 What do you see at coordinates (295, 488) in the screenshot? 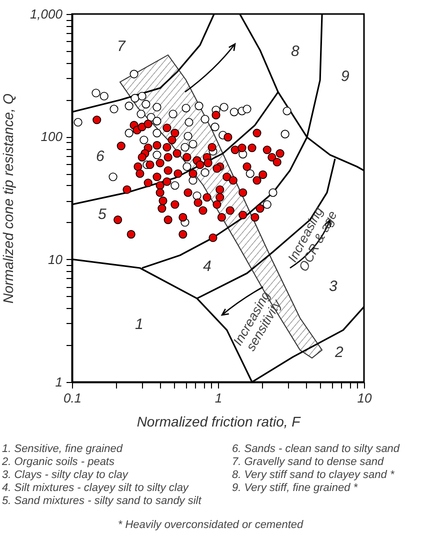
I see `text: 9. Very stiff, fine grained *` at bounding box center [295, 488].